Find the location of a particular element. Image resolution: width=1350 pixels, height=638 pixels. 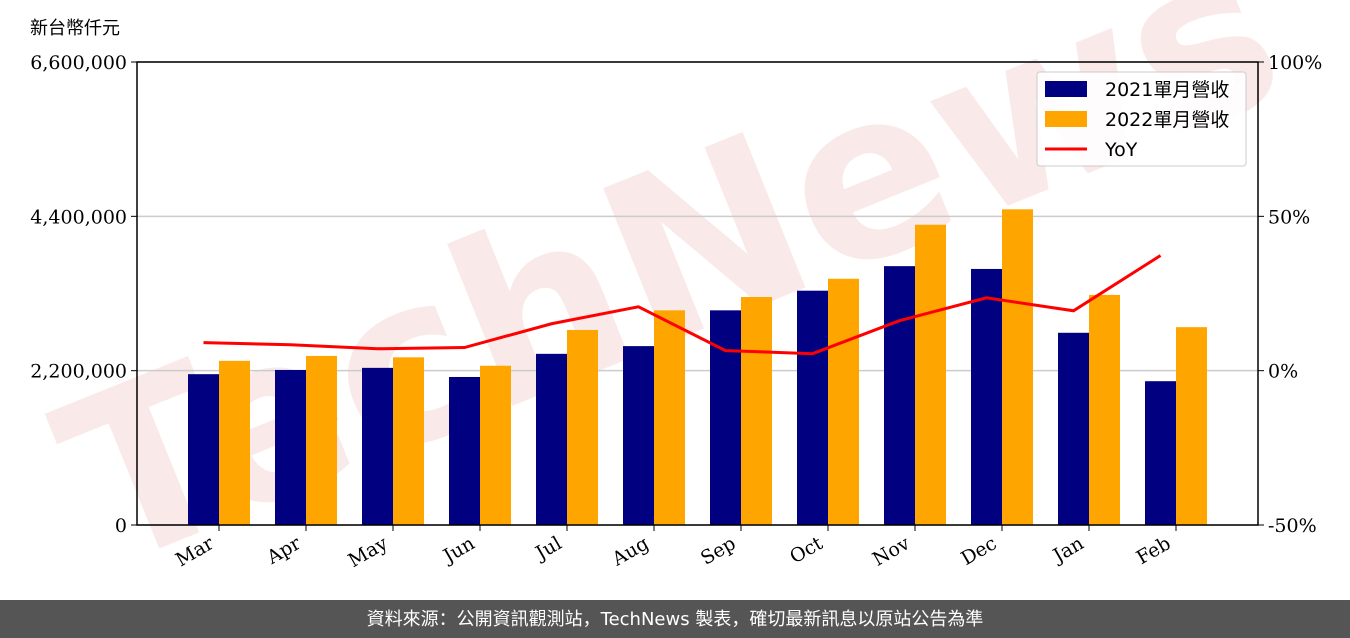

y2-tick-label: -50% is located at coordinates (1292, 526).